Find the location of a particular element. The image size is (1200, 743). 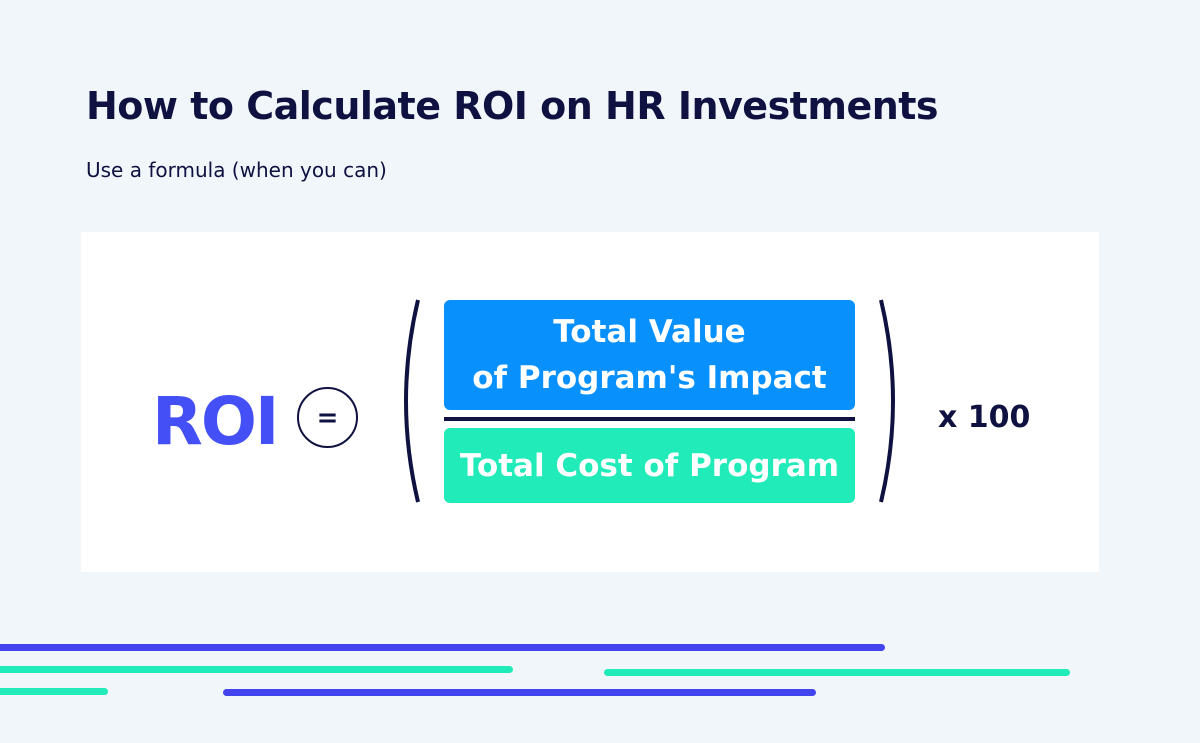

equals-sign: = is located at coordinates (327, 417).